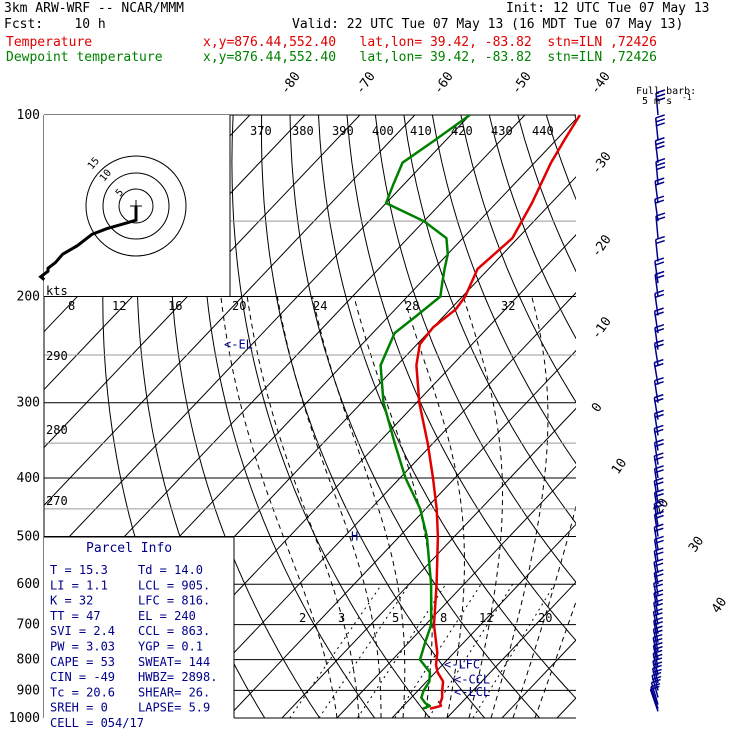 The width and height of the screenshot is (740, 740). I want to click on barb-legend-units: 5 m s, so click(657, 101).